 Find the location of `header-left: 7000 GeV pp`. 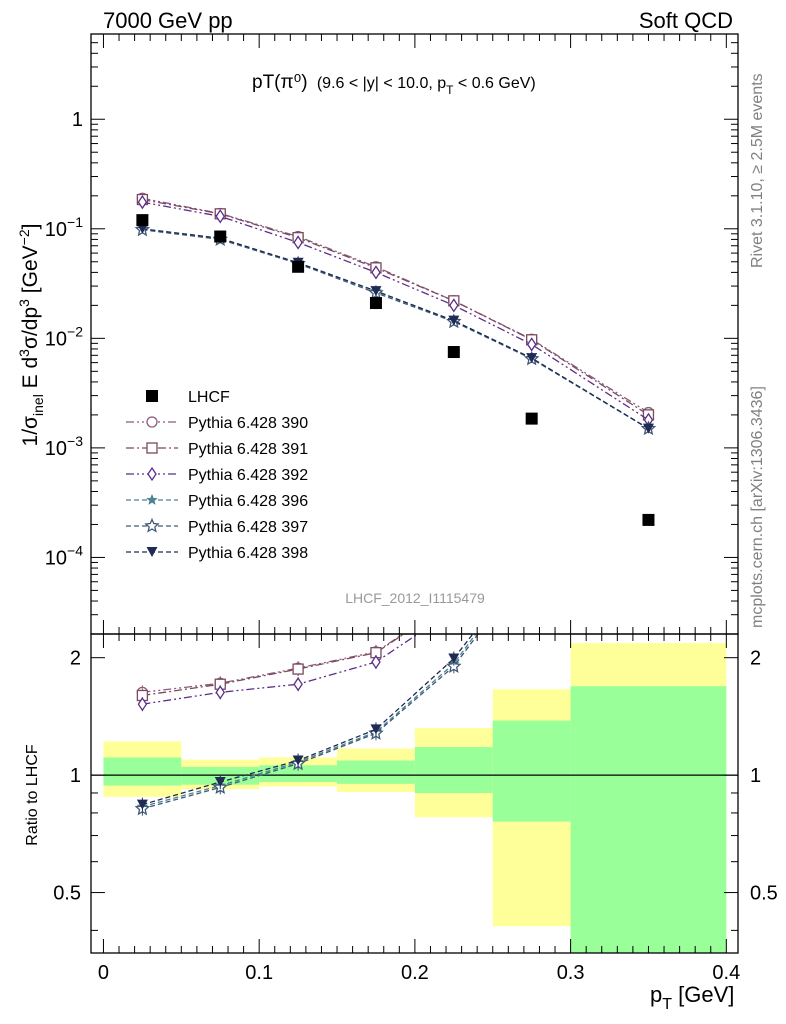

header-left: 7000 GeV pp is located at coordinates (168, 20).